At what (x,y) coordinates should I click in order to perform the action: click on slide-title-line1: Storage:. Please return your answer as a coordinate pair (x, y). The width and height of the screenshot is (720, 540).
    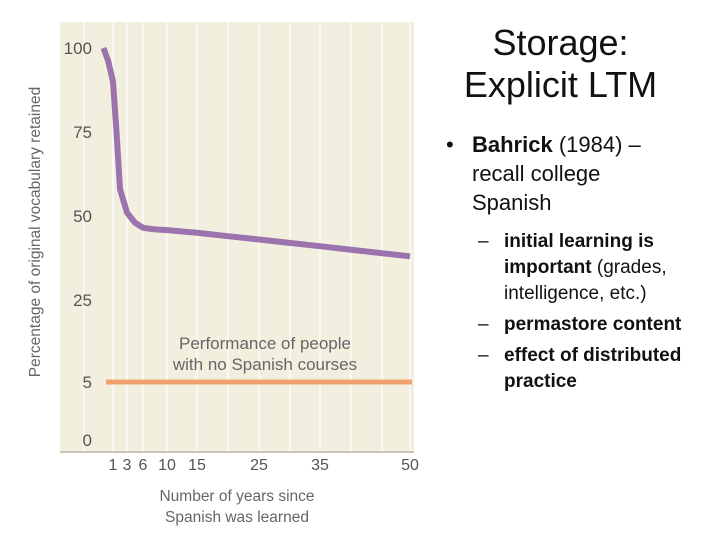
    Looking at the image, I should click on (560, 42).